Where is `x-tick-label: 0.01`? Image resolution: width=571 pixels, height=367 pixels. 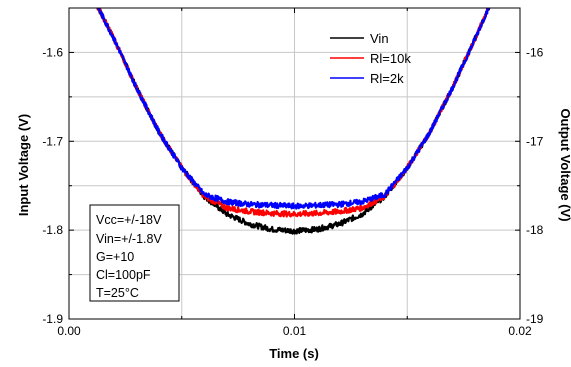
x-tick-label: 0.01 is located at coordinates (295, 331).